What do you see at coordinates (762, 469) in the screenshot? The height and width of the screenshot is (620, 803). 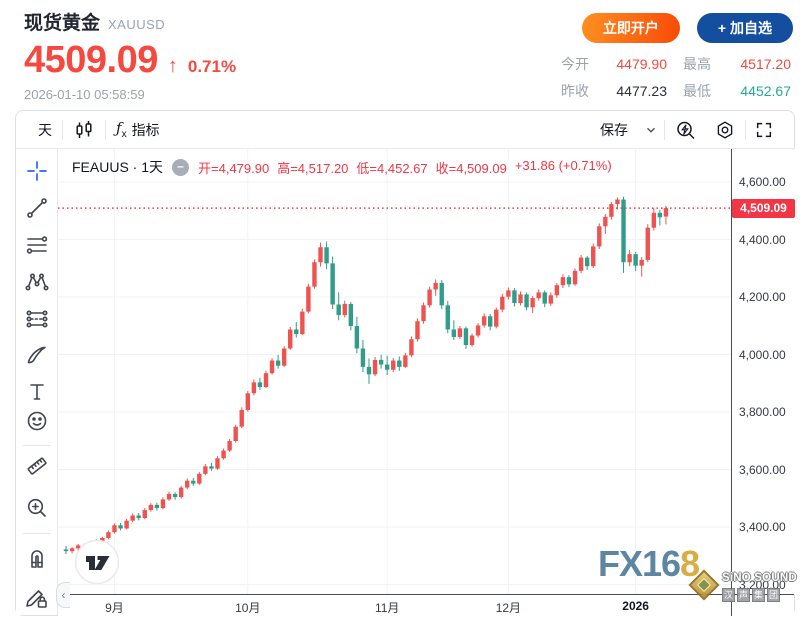 I see `y-axis-label: 3,600.00` at bounding box center [762, 469].